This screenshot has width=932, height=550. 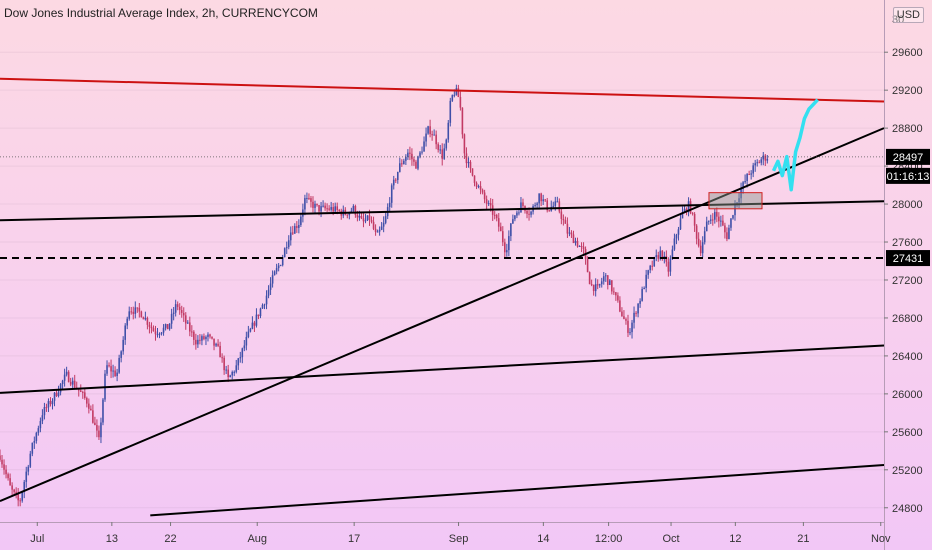 What do you see at coordinates (907, 319) in the screenshot?
I see `y-tick-label: 26800` at bounding box center [907, 319].